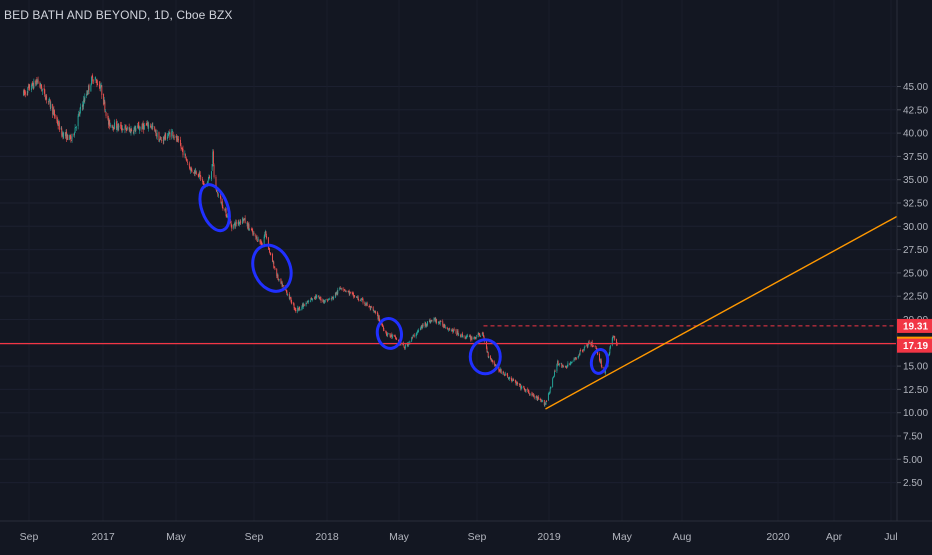 The image size is (932, 555). I want to click on trend-line, so click(729, 308).